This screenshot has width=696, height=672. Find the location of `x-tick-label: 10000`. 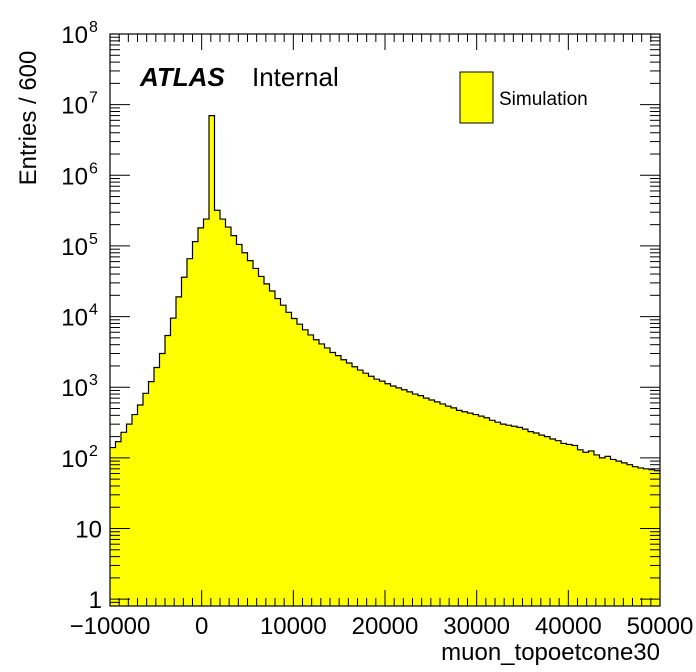

x-tick-label: 10000 is located at coordinates (293, 626).